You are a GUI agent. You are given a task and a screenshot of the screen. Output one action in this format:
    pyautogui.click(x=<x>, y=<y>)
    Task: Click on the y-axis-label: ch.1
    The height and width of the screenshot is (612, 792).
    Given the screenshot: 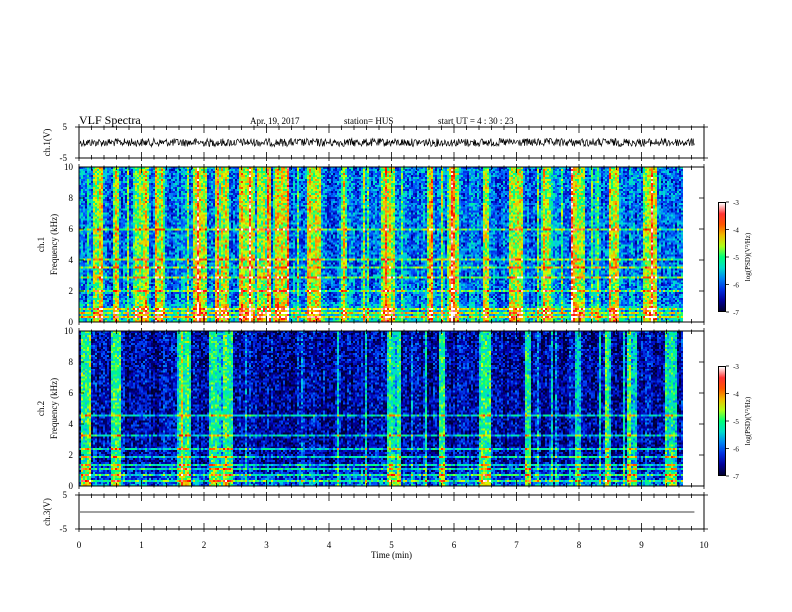 What is the action you would take?
    pyautogui.click(x=41, y=244)
    